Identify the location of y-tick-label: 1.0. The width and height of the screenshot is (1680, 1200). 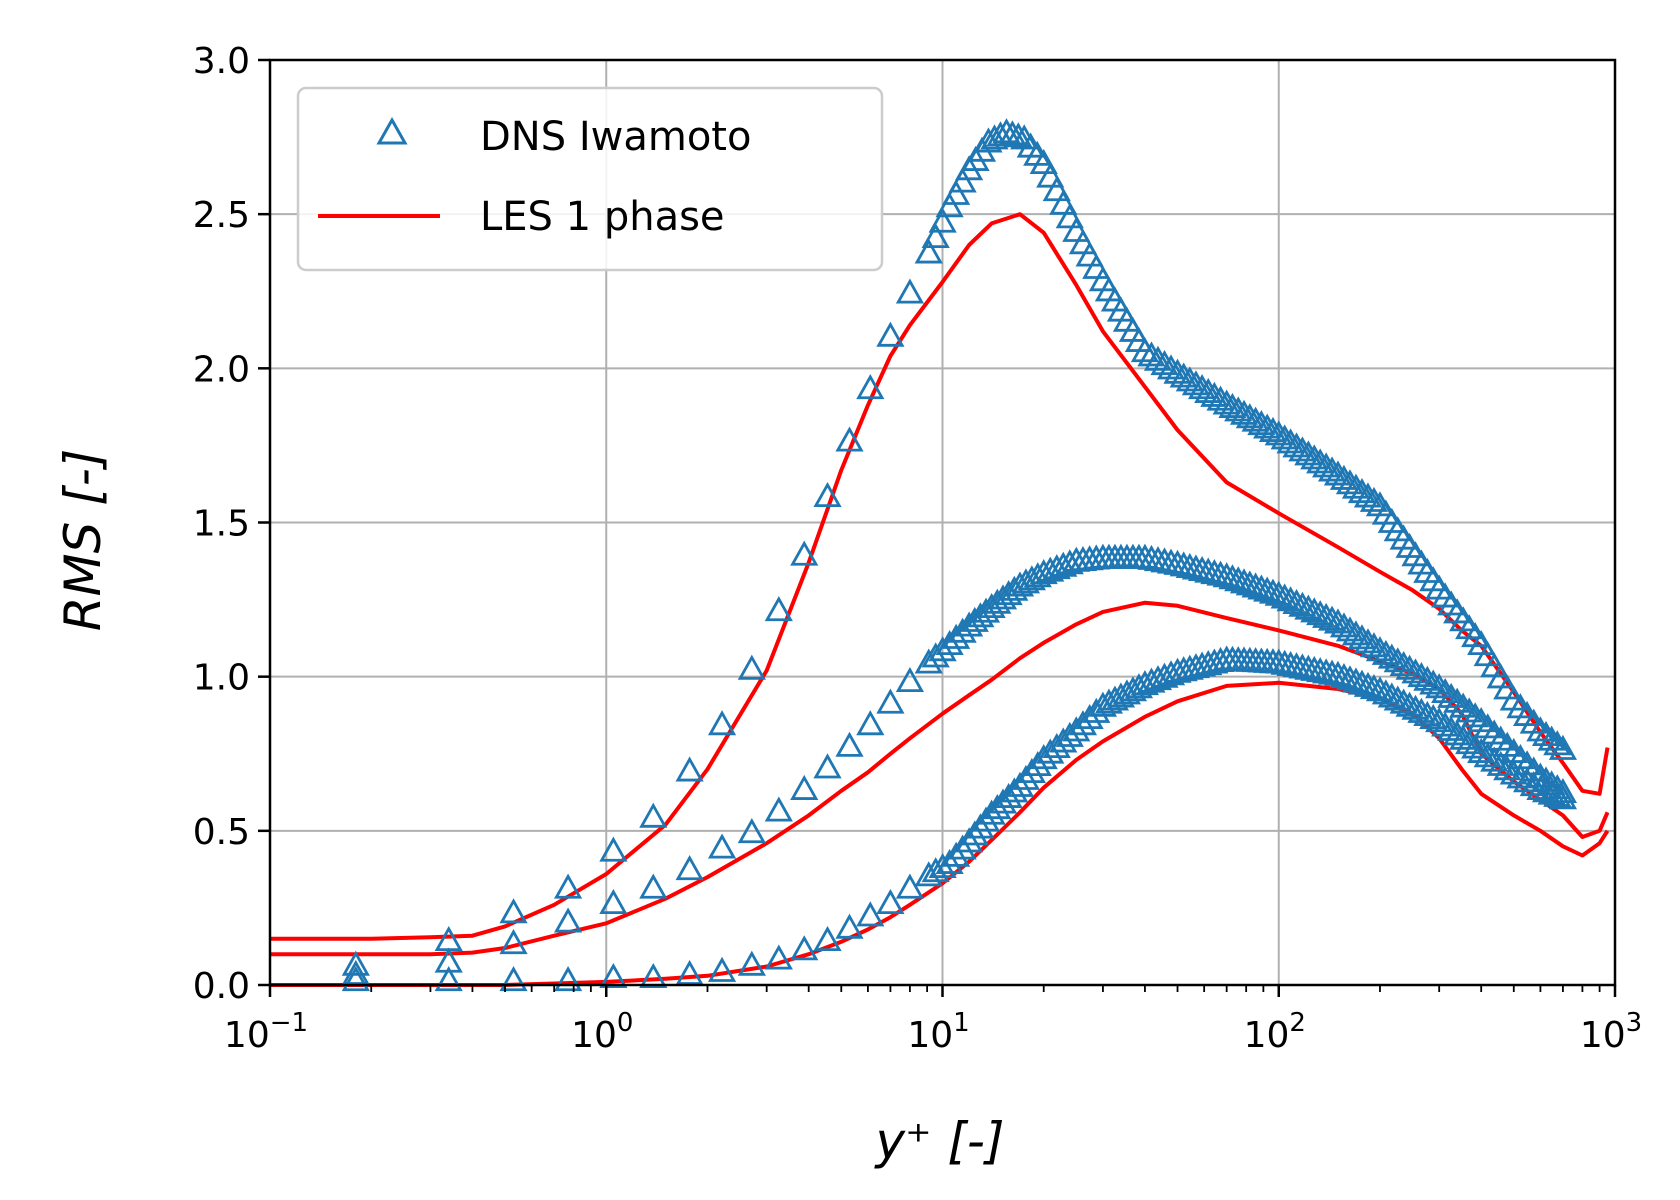
(221, 678).